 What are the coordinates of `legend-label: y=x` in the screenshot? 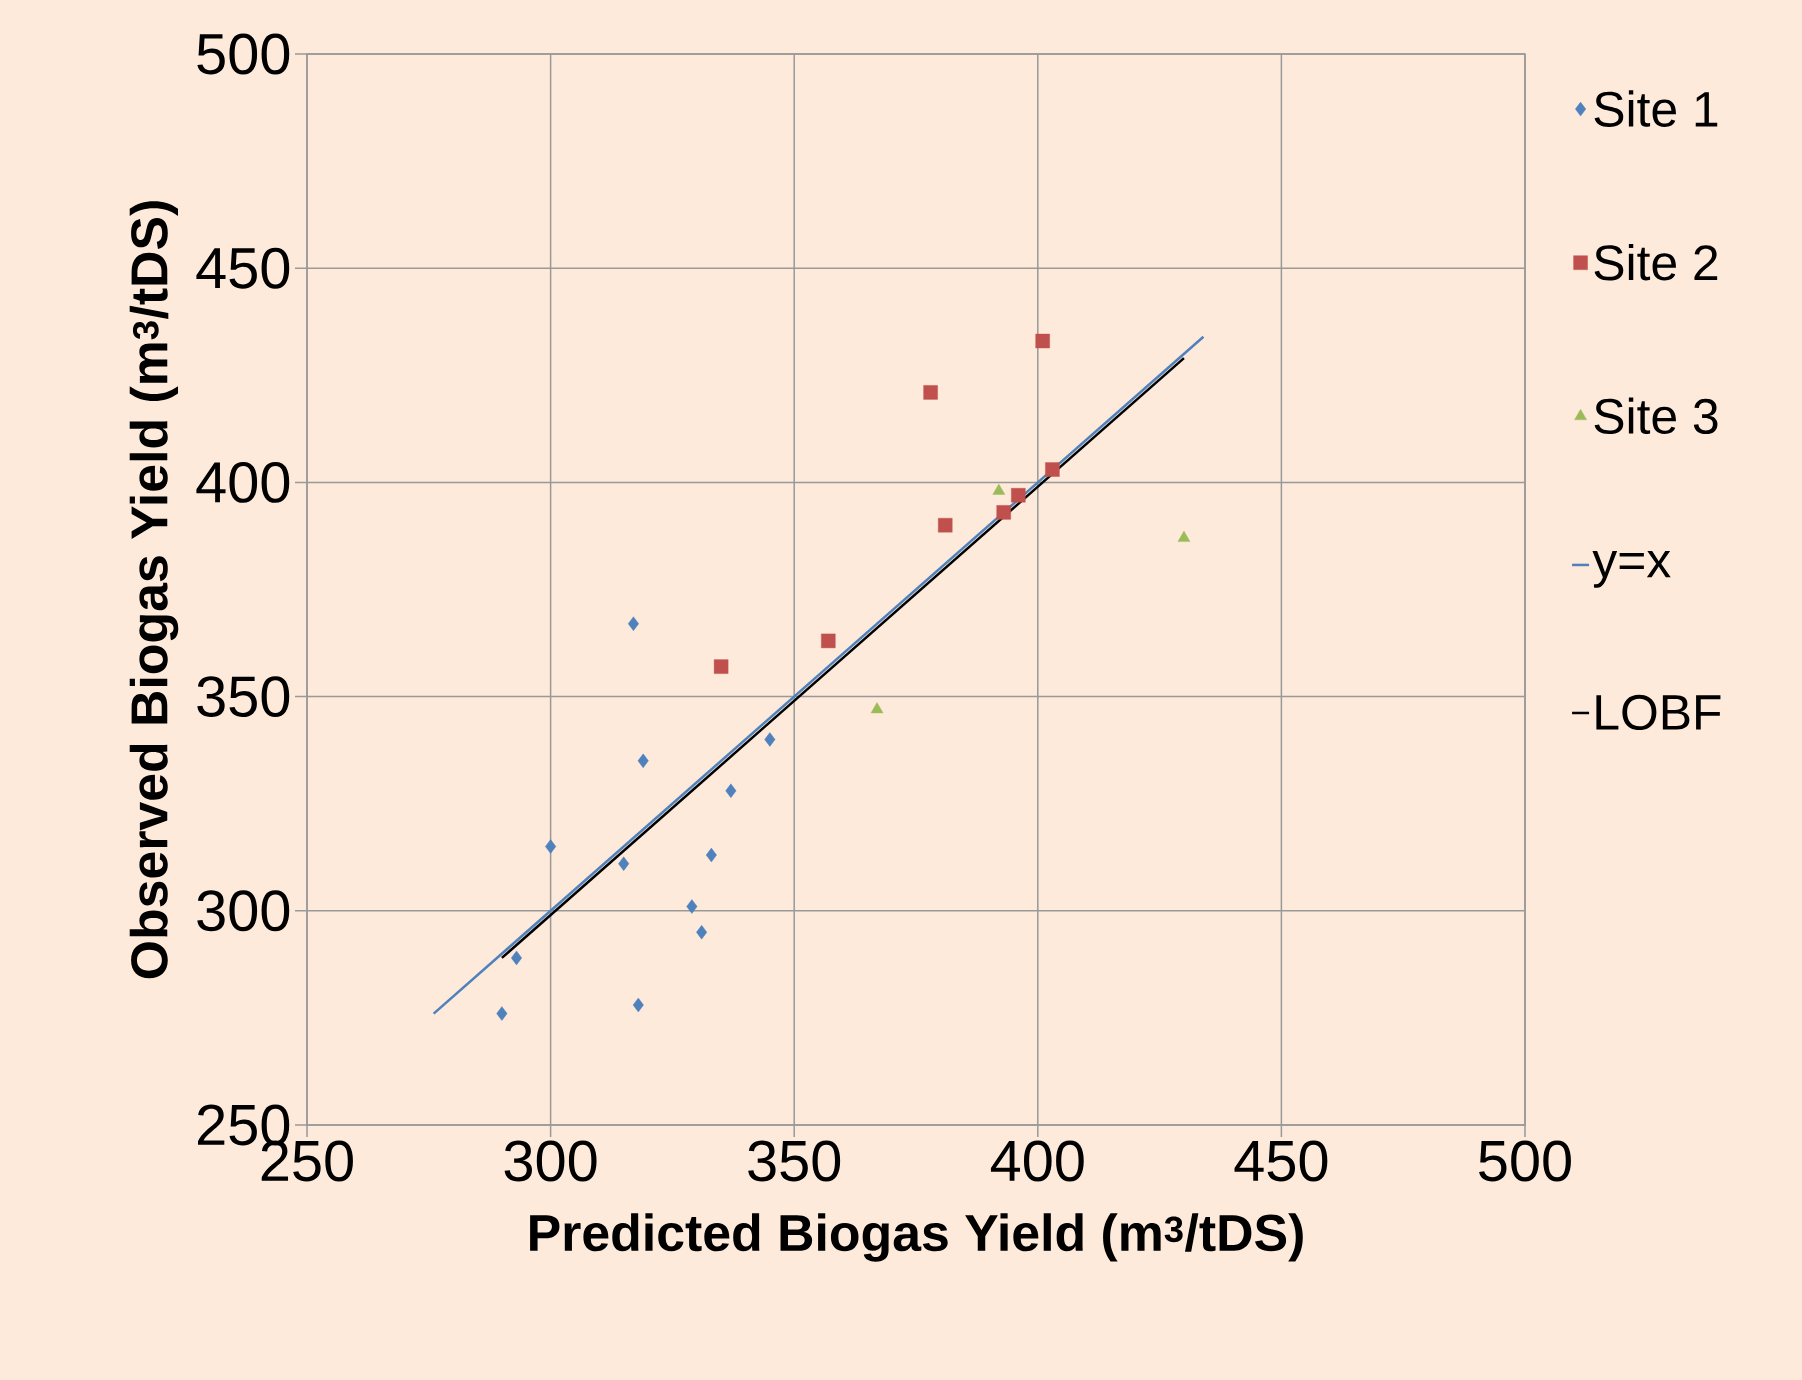 It's located at (1631, 569).